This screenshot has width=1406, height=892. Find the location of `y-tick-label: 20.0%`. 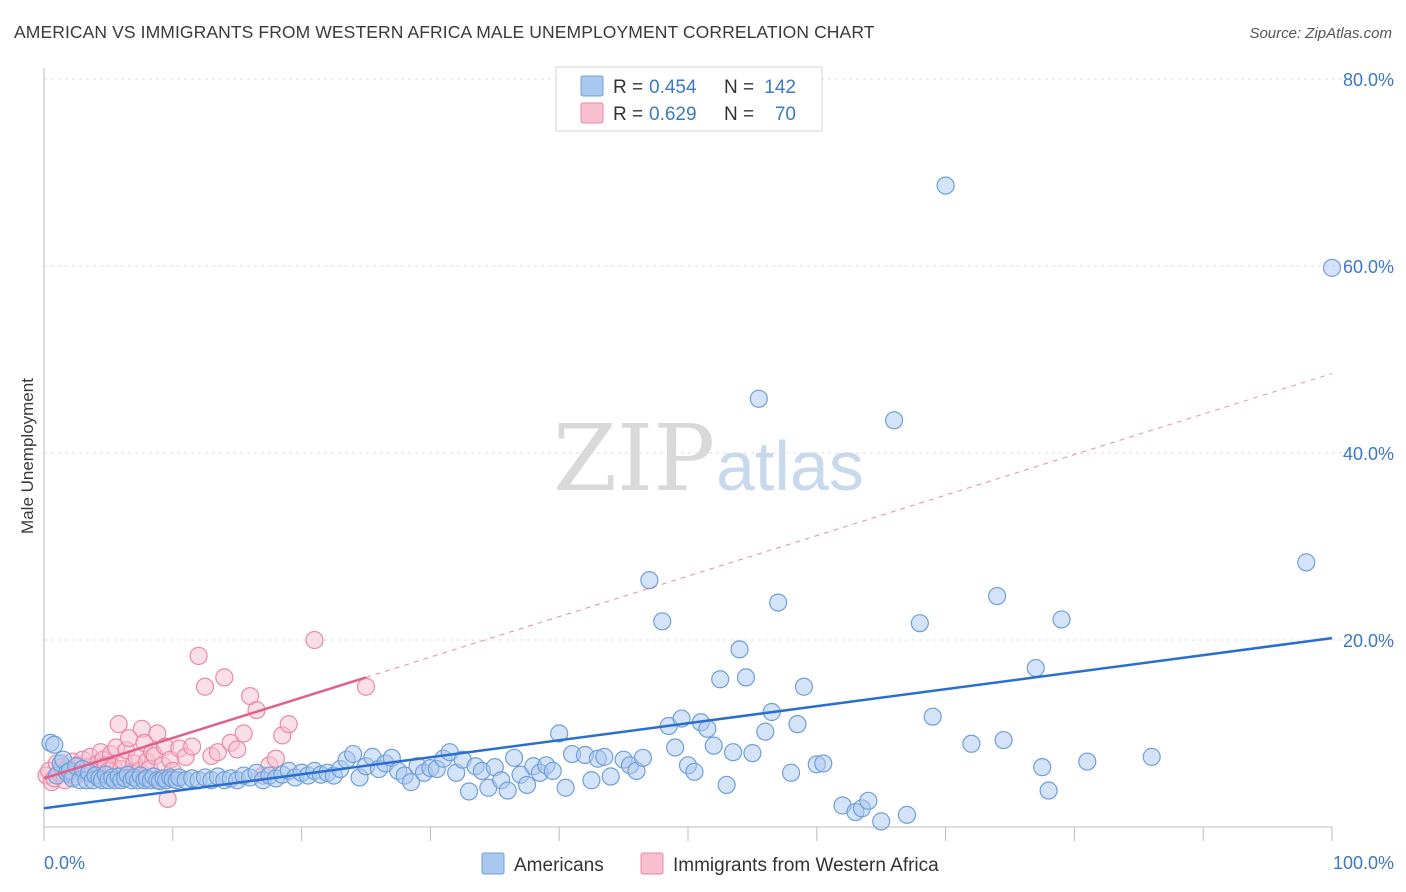

y-tick-label: 20.0% is located at coordinates (1368, 641).